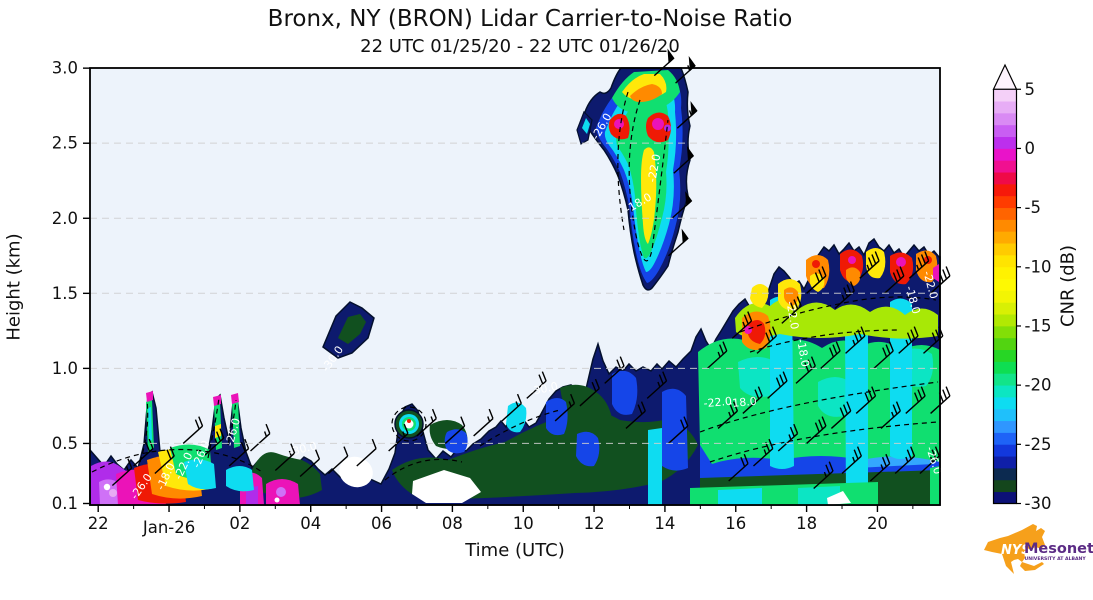 The width and height of the screenshot is (1093, 600). What do you see at coordinates (310, 523) in the screenshot?
I see `x-tick-label: 04` at bounding box center [310, 523].